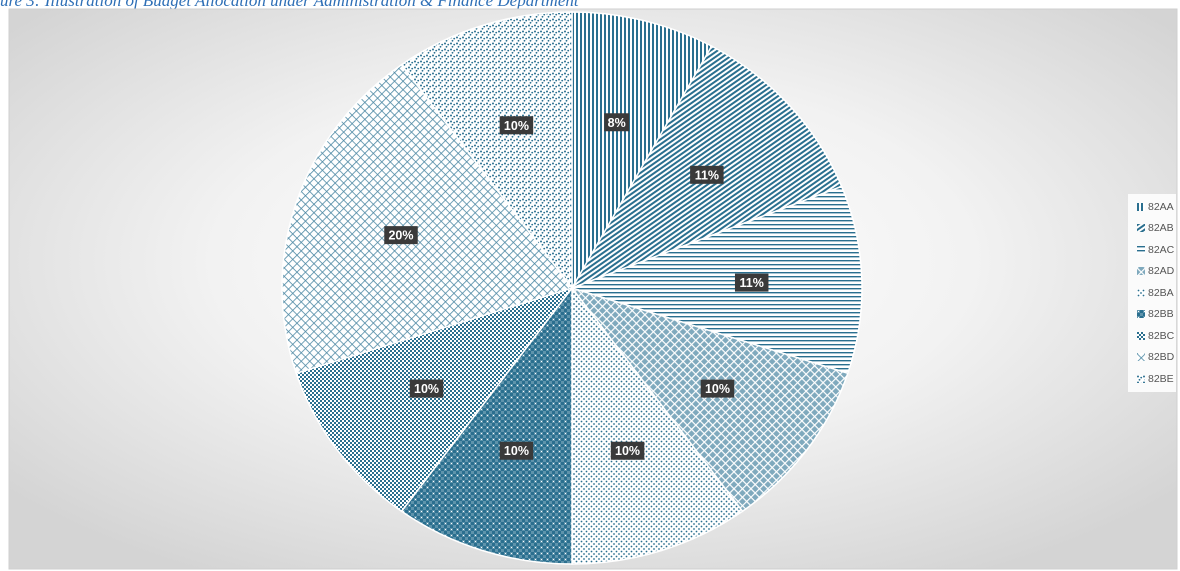 The width and height of the screenshot is (1180, 571). I want to click on legend-item-82ad: 82AD, so click(1152, 272).